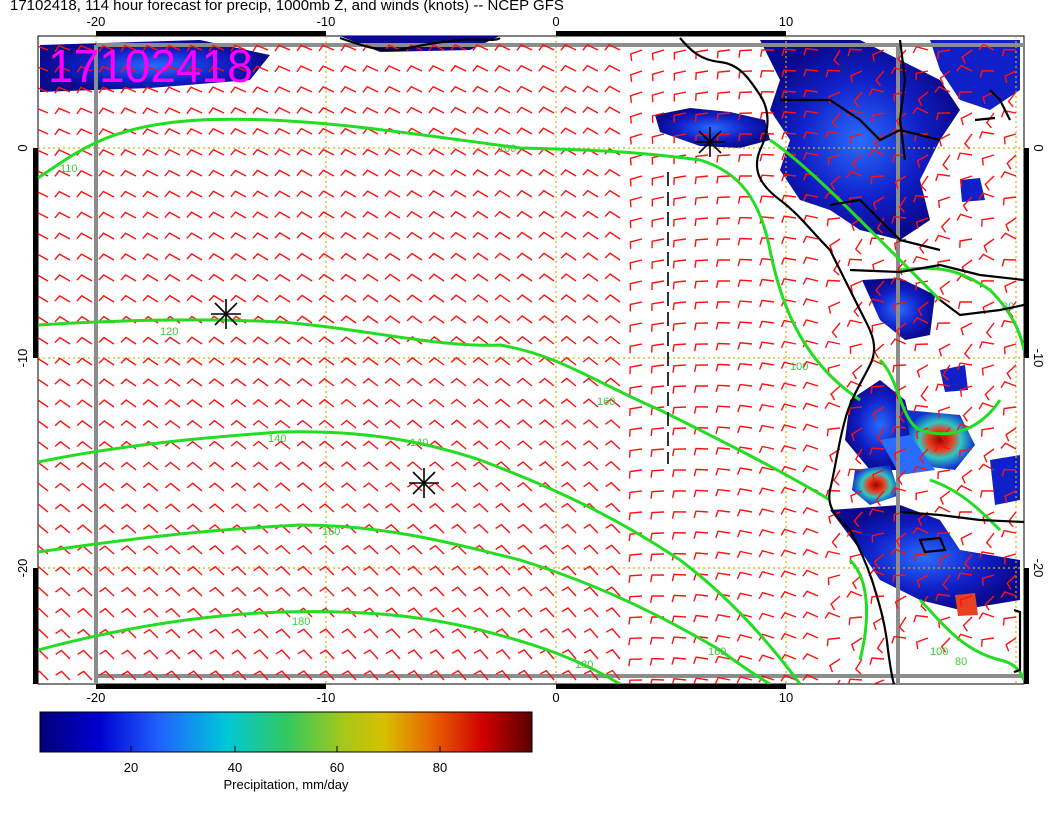 The image size is (1056, 816). What do you see at coordinates (507, 149) in the screenshot?
I see `contour-label: 100` at bounding box center [507, 149].